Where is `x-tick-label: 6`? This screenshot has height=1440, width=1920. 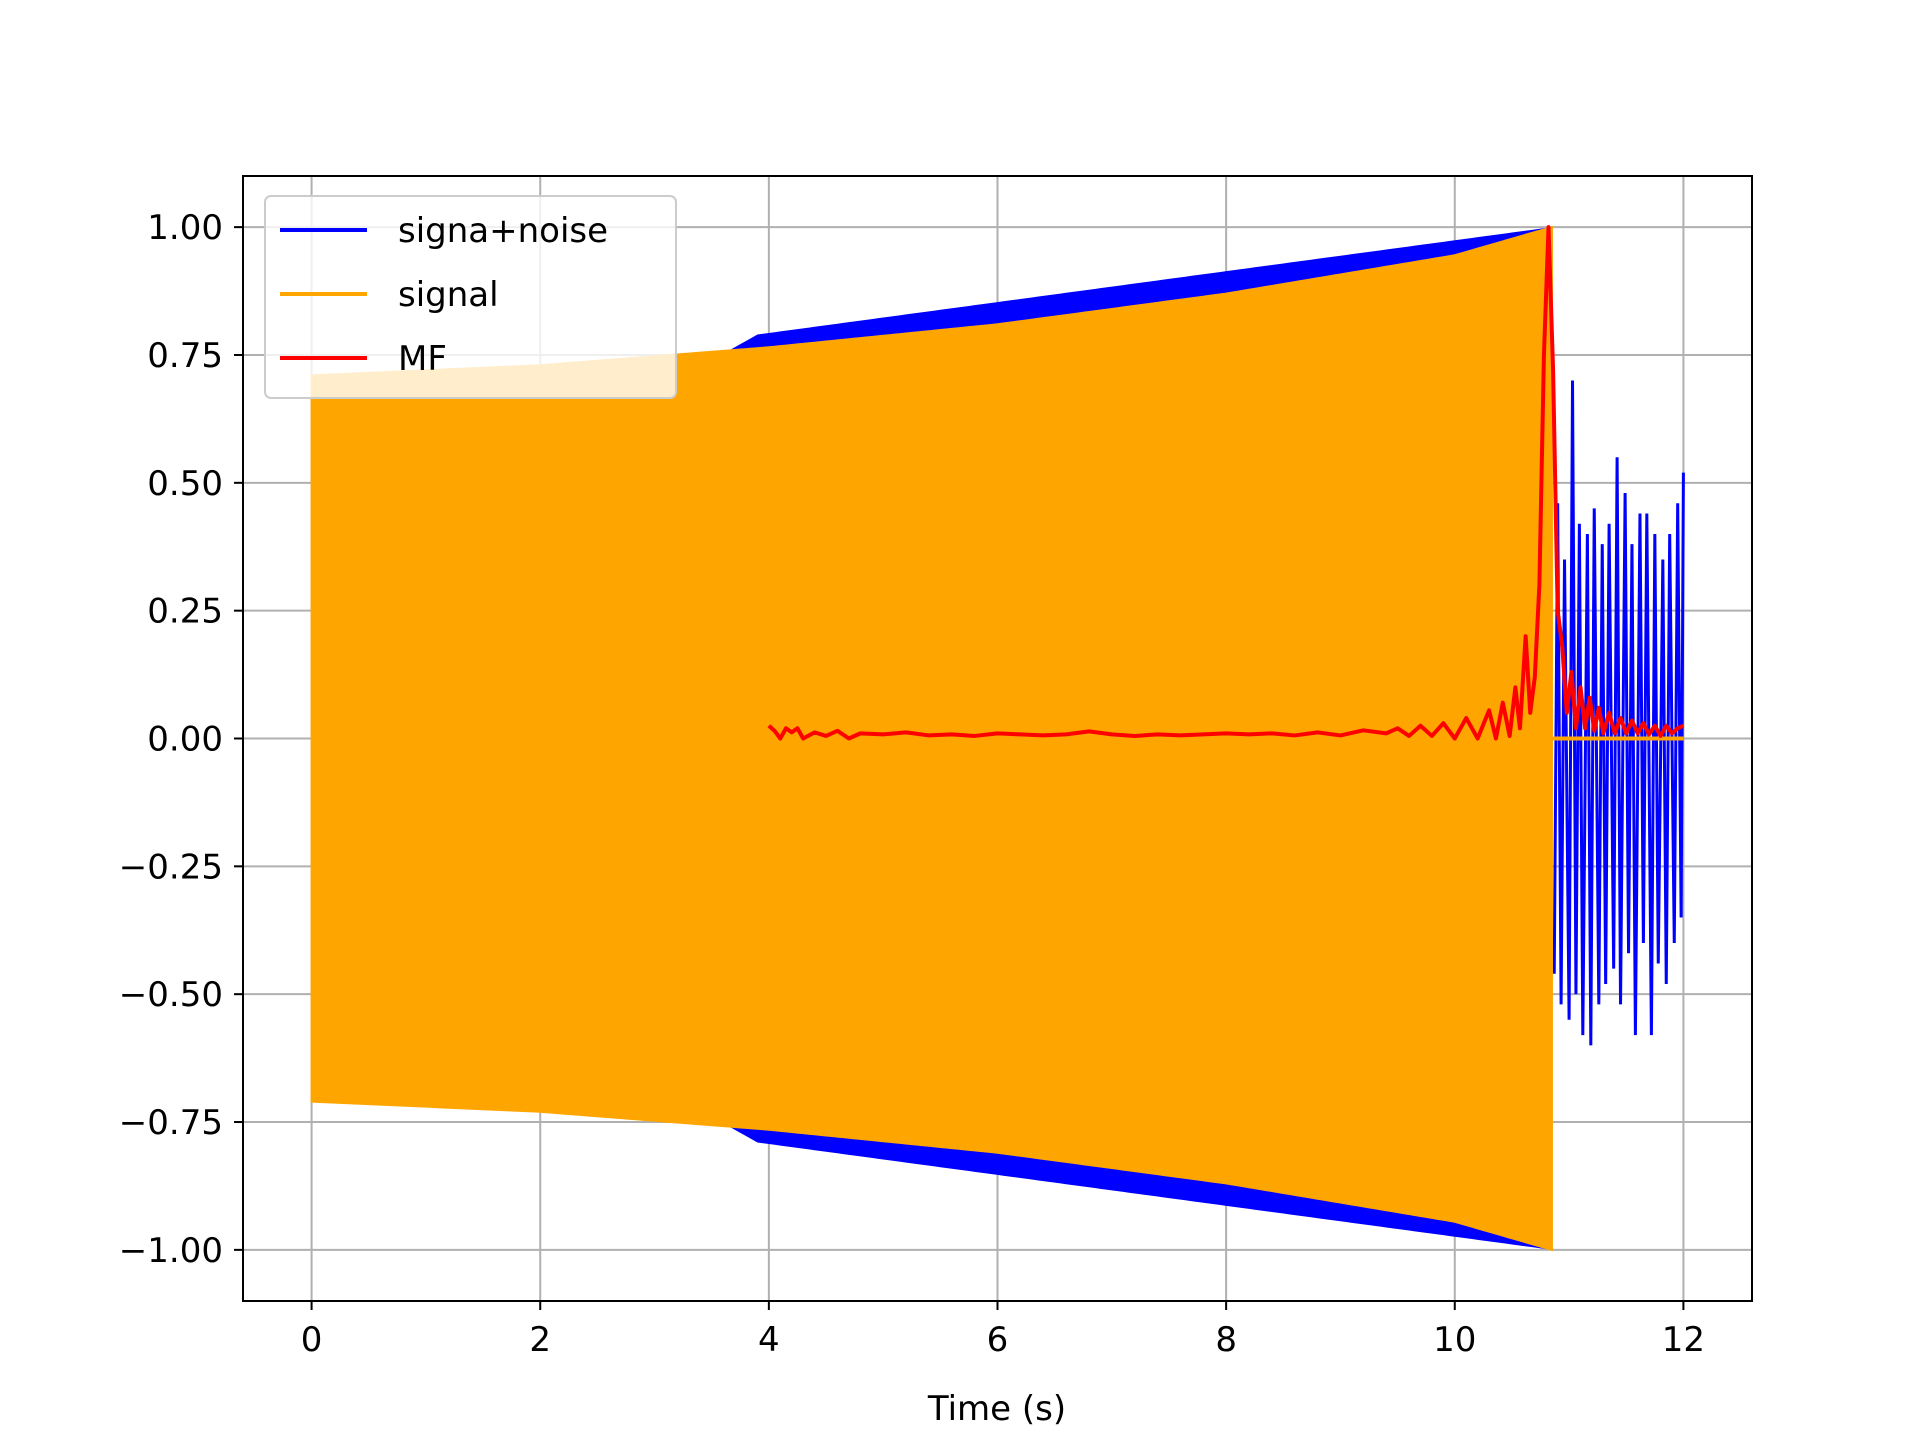
x-tick-label: 6 is located at coordinates (998, 1340).